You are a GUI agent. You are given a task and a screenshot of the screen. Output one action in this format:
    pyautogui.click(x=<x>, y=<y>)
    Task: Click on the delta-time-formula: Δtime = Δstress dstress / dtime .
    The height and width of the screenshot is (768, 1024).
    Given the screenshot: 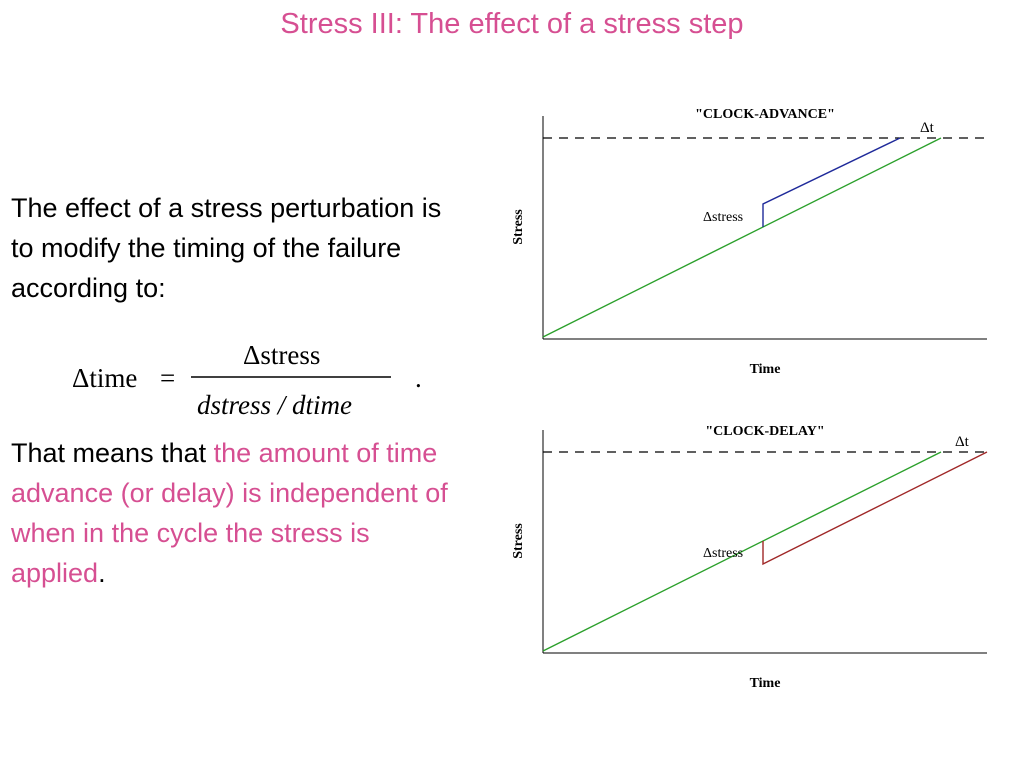 What is the action you would take?
    pyautogui.click(x=260, y=378)
    